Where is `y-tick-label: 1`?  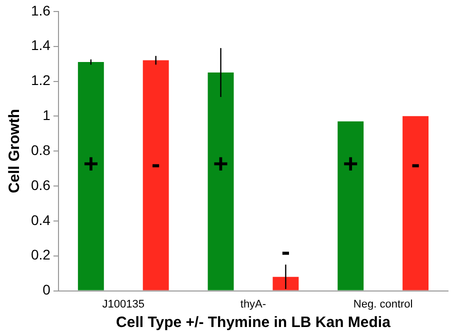
y-tick-label: 1 is located at coordinates (46, 115).